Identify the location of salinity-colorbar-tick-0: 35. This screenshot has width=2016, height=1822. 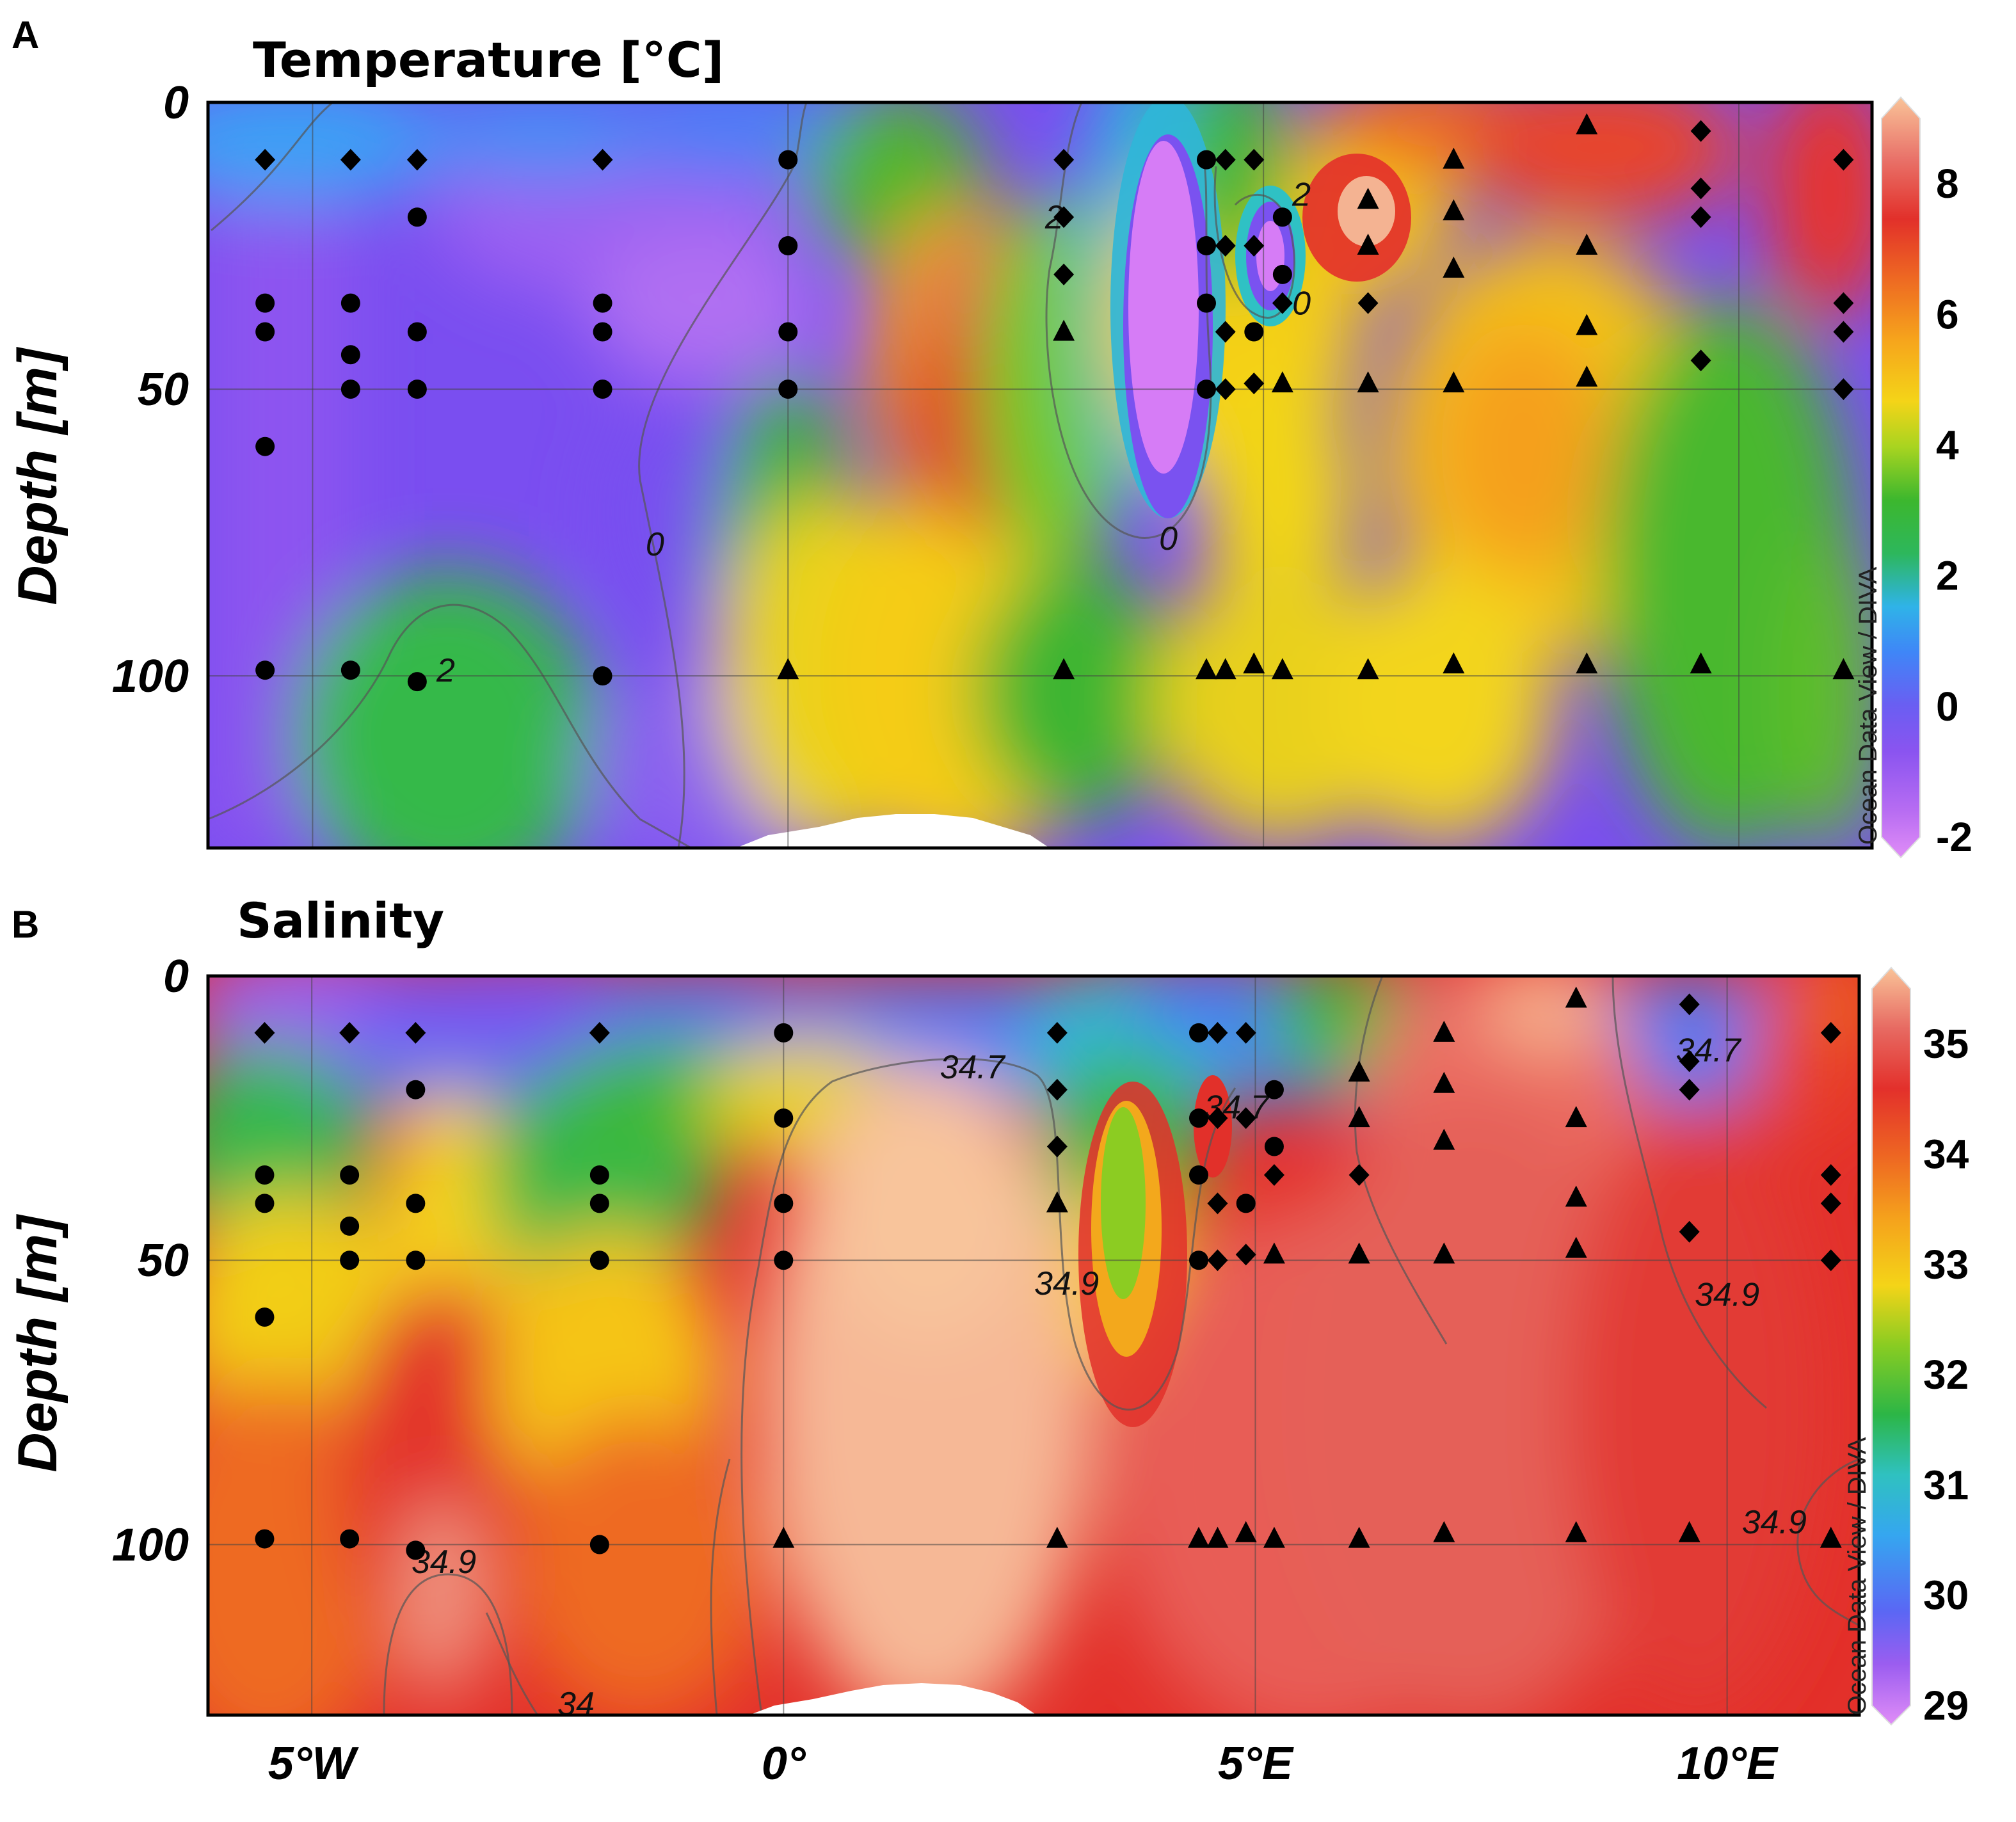
(1946, 1044).